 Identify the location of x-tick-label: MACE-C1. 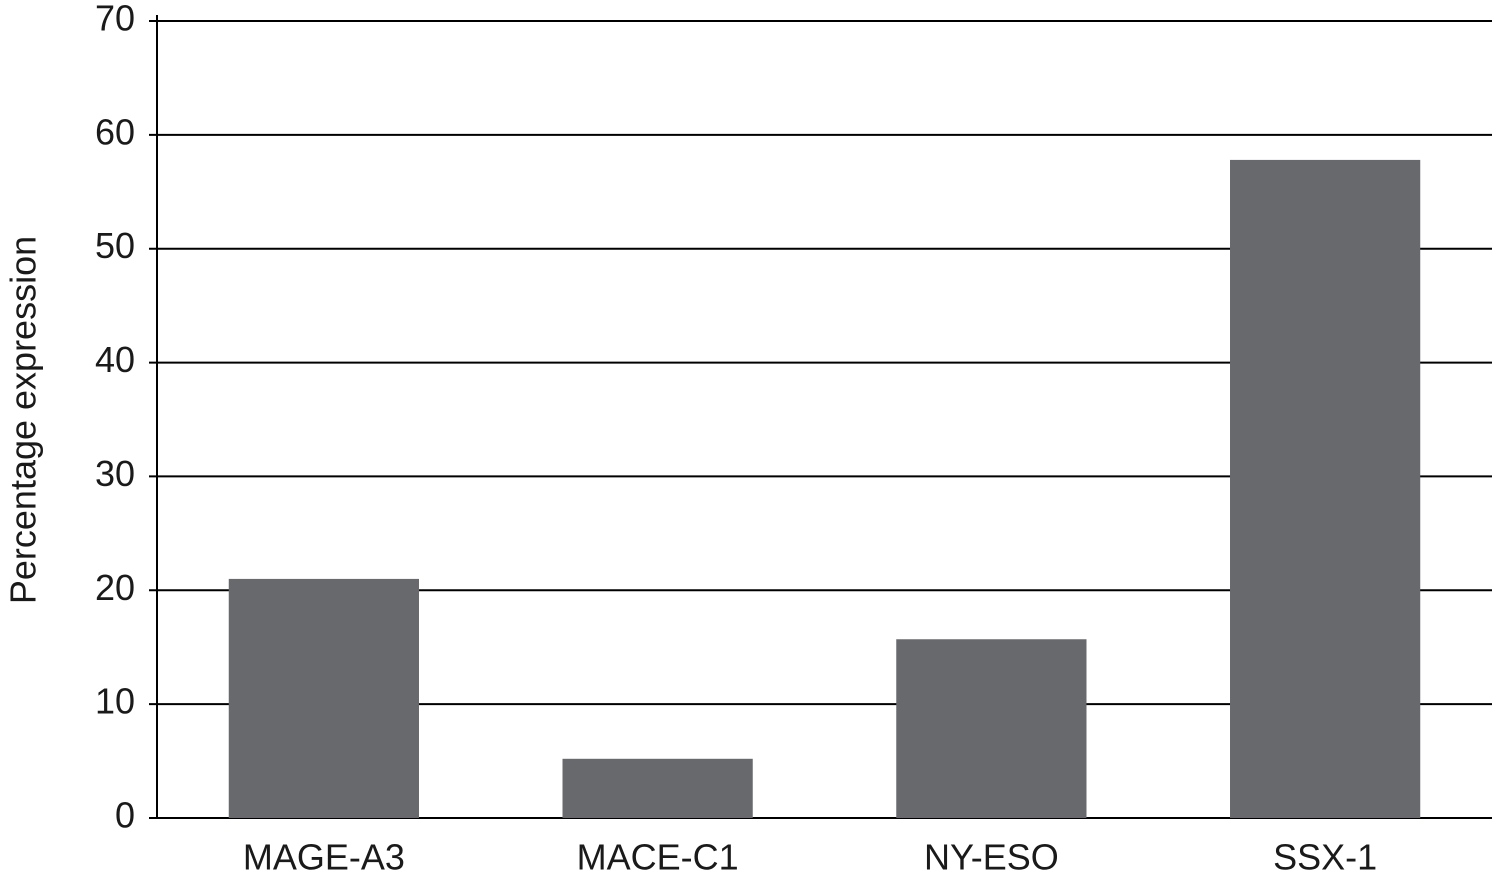
(658, 857).